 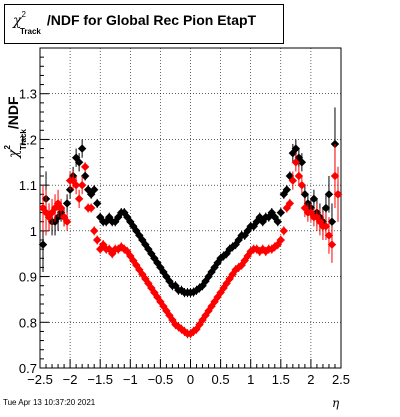 I want to click on x-tick-label: 1, so click(x=250, y=379).